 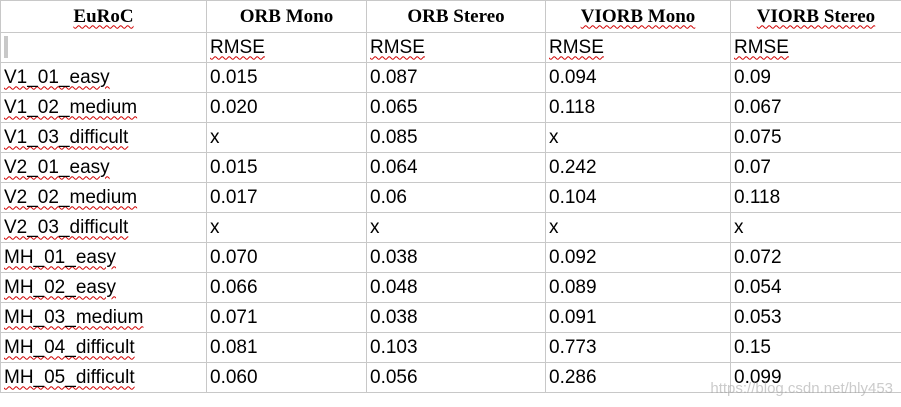 What do you see at coordinates (6, 47) in the screenshot?
I see `row-marker` at bounding box center [6, 47].